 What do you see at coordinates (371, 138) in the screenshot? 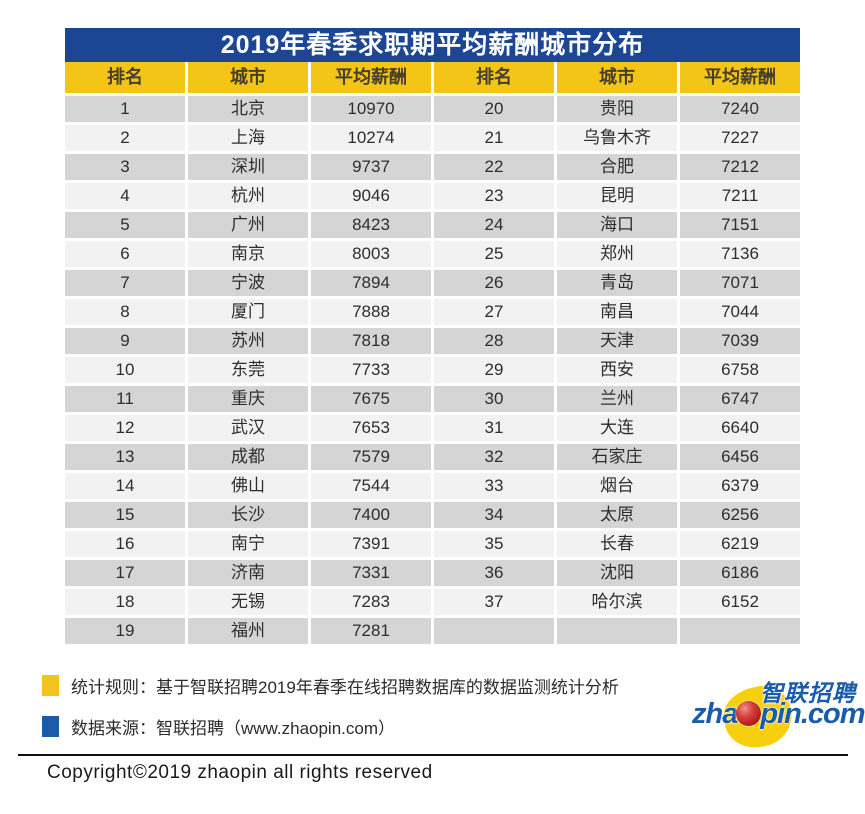
I see `salary-cell: 10274` at bounding box center [371, 138].